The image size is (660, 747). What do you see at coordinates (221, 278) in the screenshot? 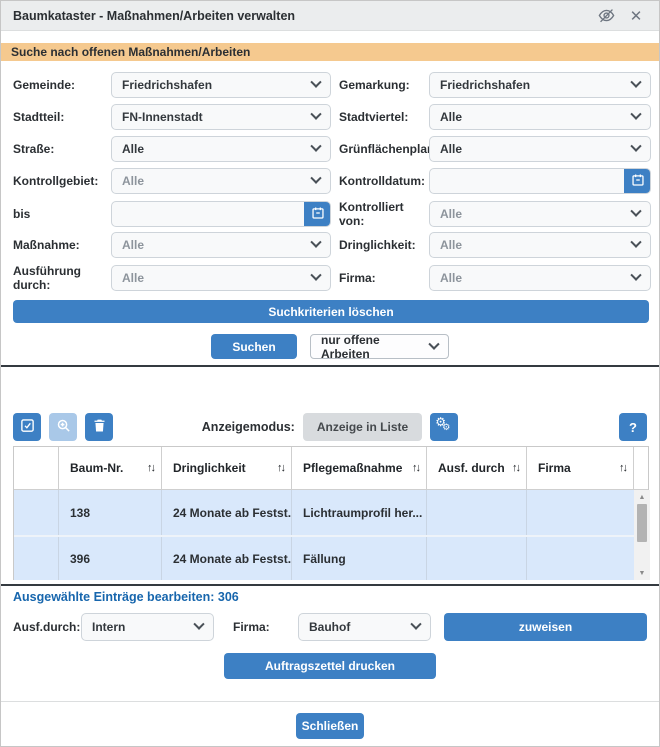
I see `ausfuehrung-durch-select: Alle` at bounding box center [221, 278].